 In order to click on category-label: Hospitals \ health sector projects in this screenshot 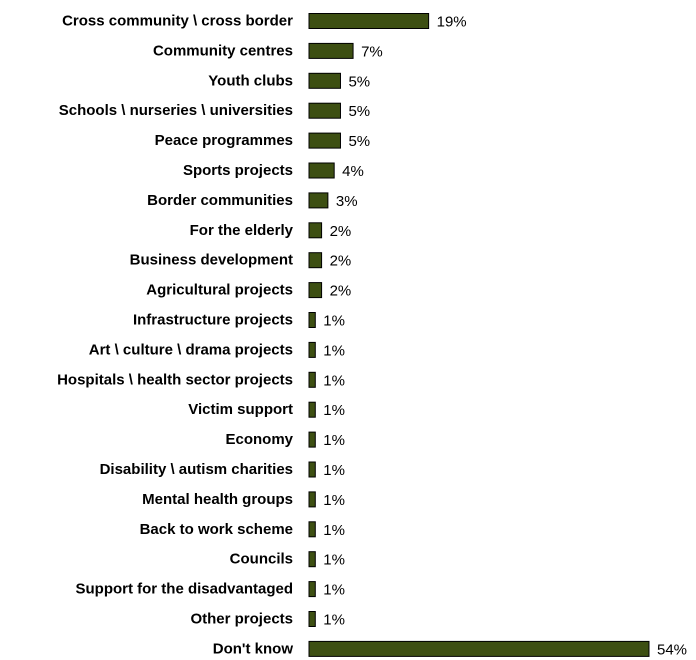, I will do `click(175, 379)`.